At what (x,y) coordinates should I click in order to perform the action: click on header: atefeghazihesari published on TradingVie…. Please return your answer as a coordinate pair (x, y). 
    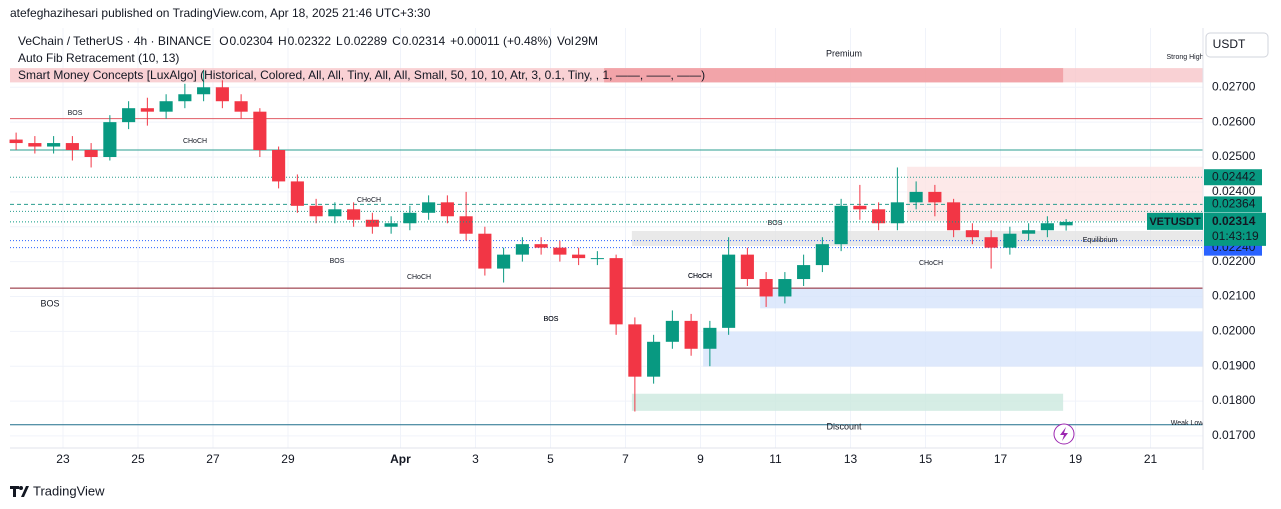
    Looking at the image, I should click on (220, 13).